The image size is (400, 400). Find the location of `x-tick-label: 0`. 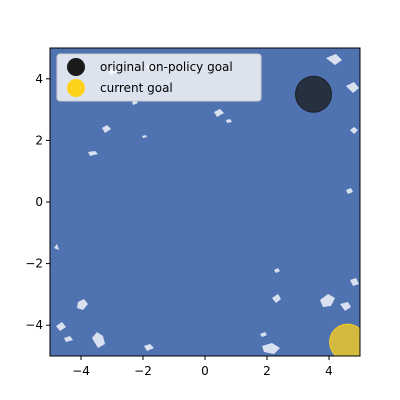

x-tick-label: 0 is located at coordinates (205, 371).